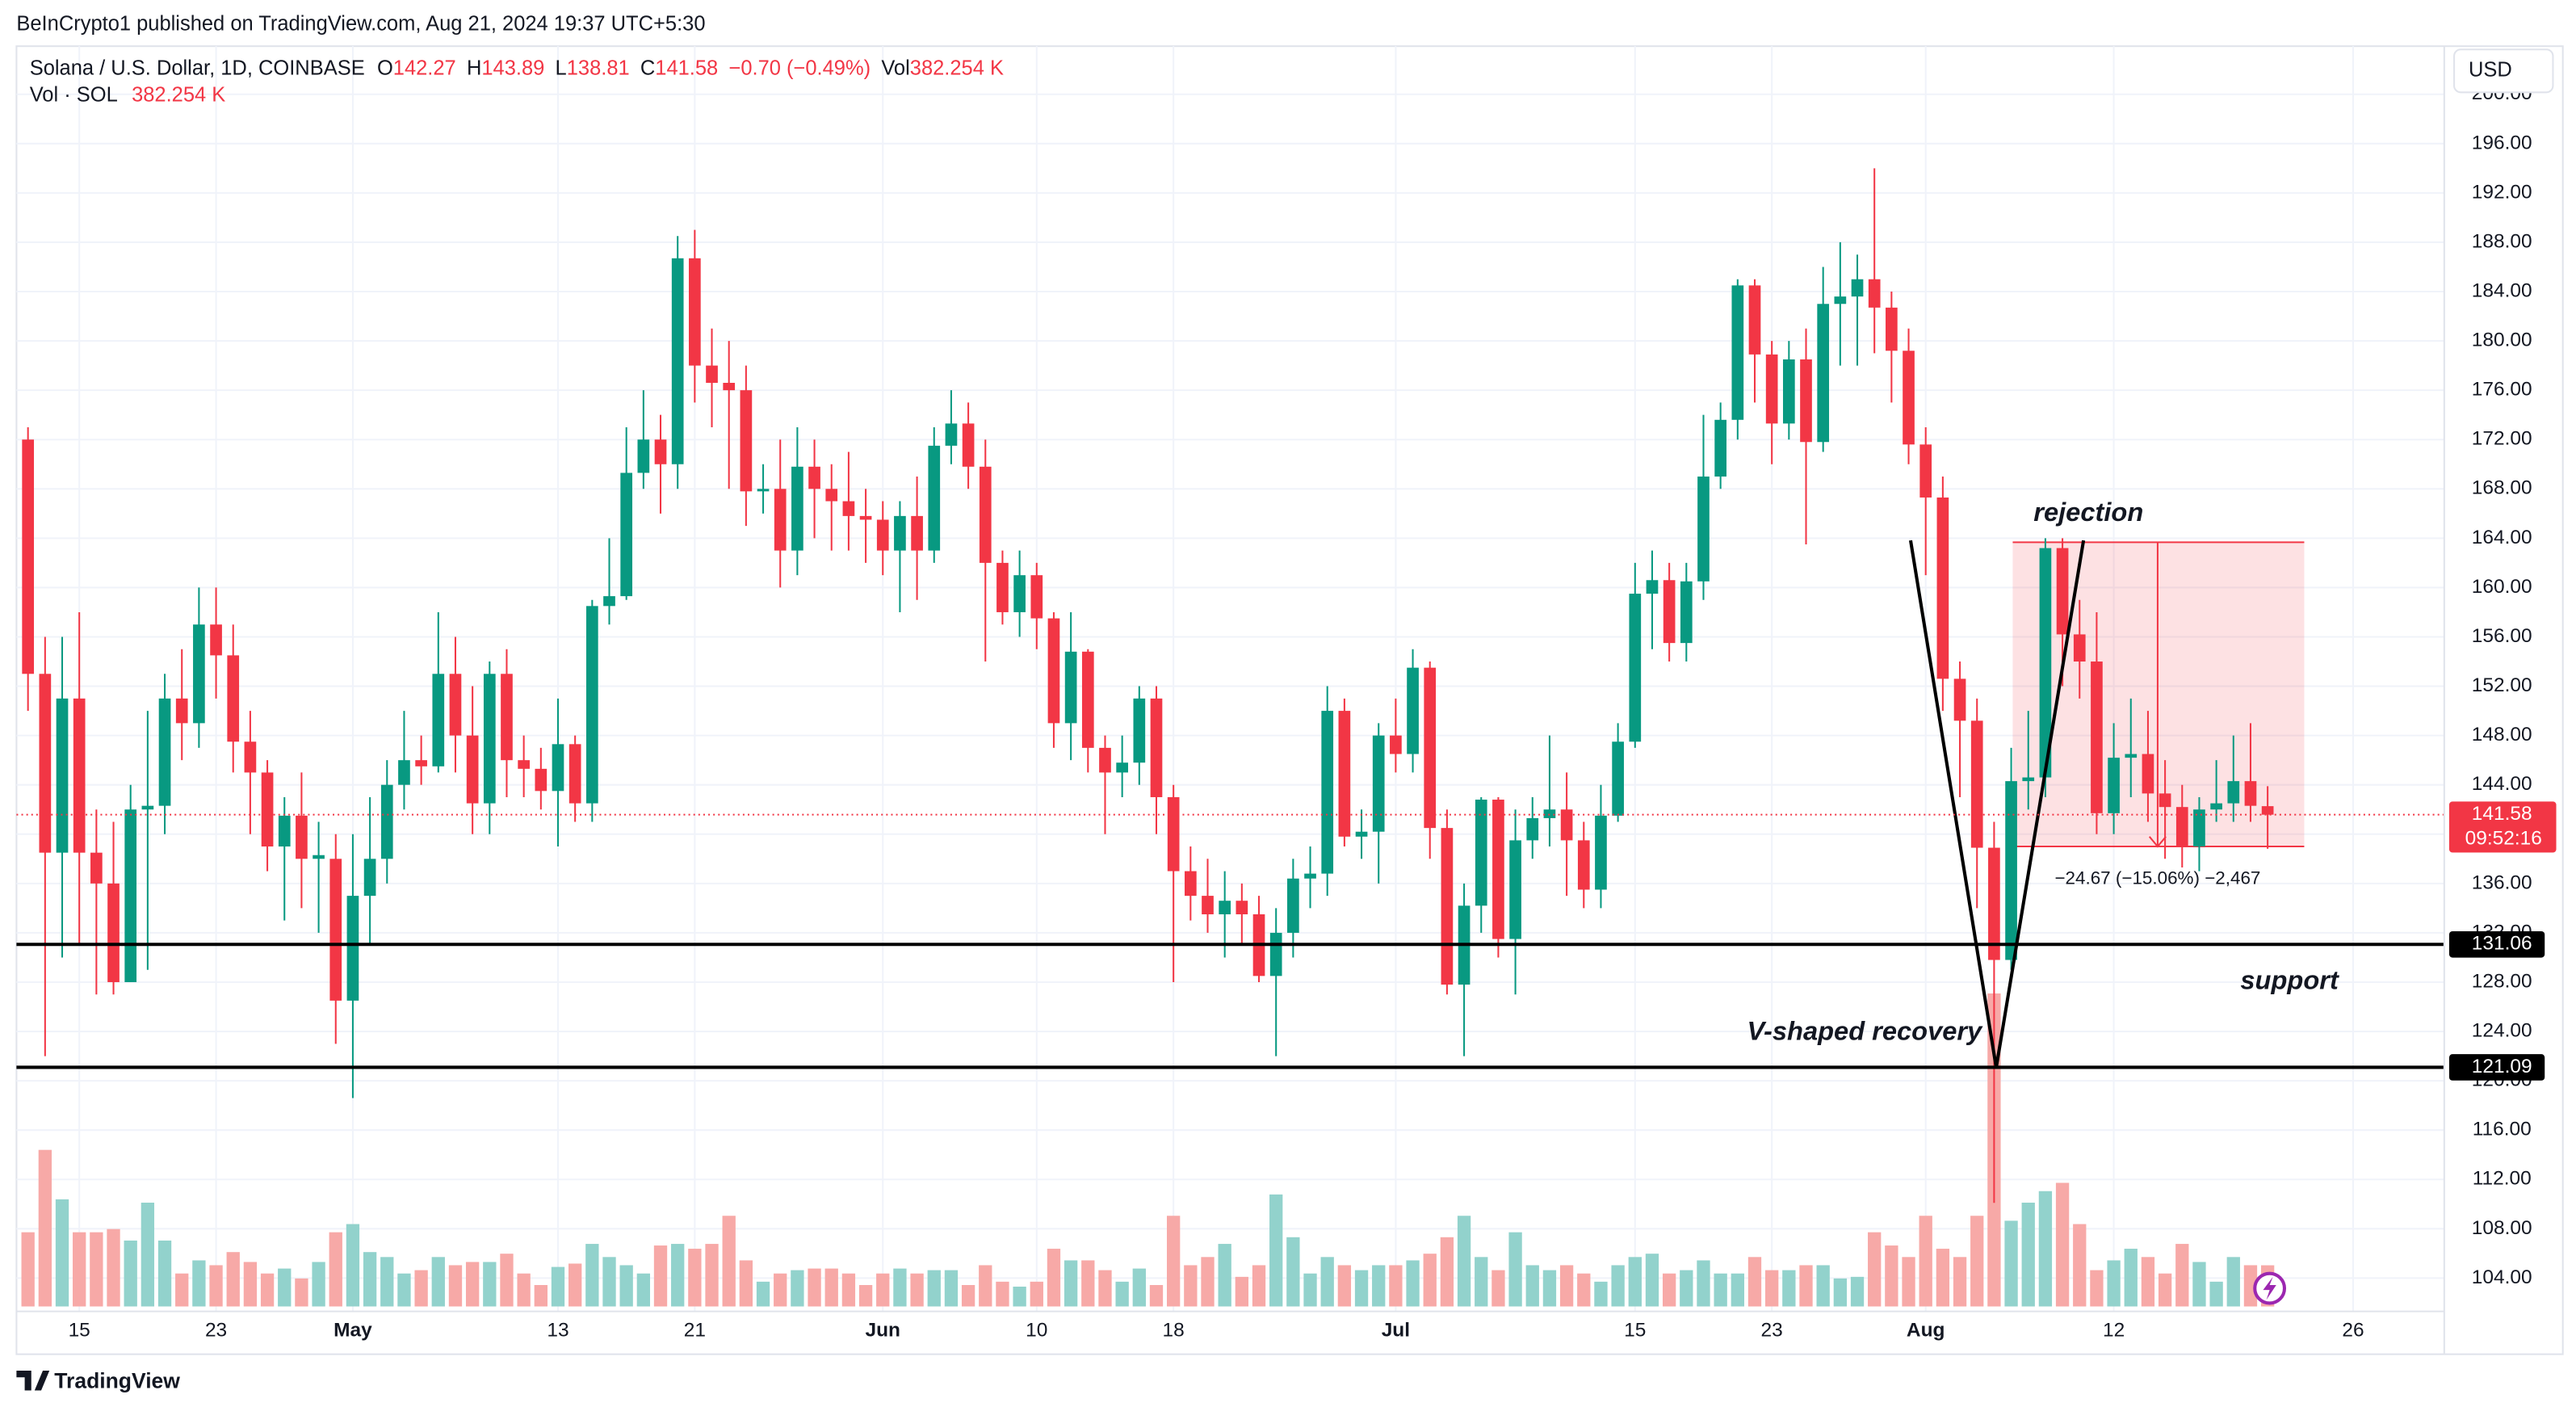  I want to click on change-value: −0.70 (−0.49%), so click(799, 68).